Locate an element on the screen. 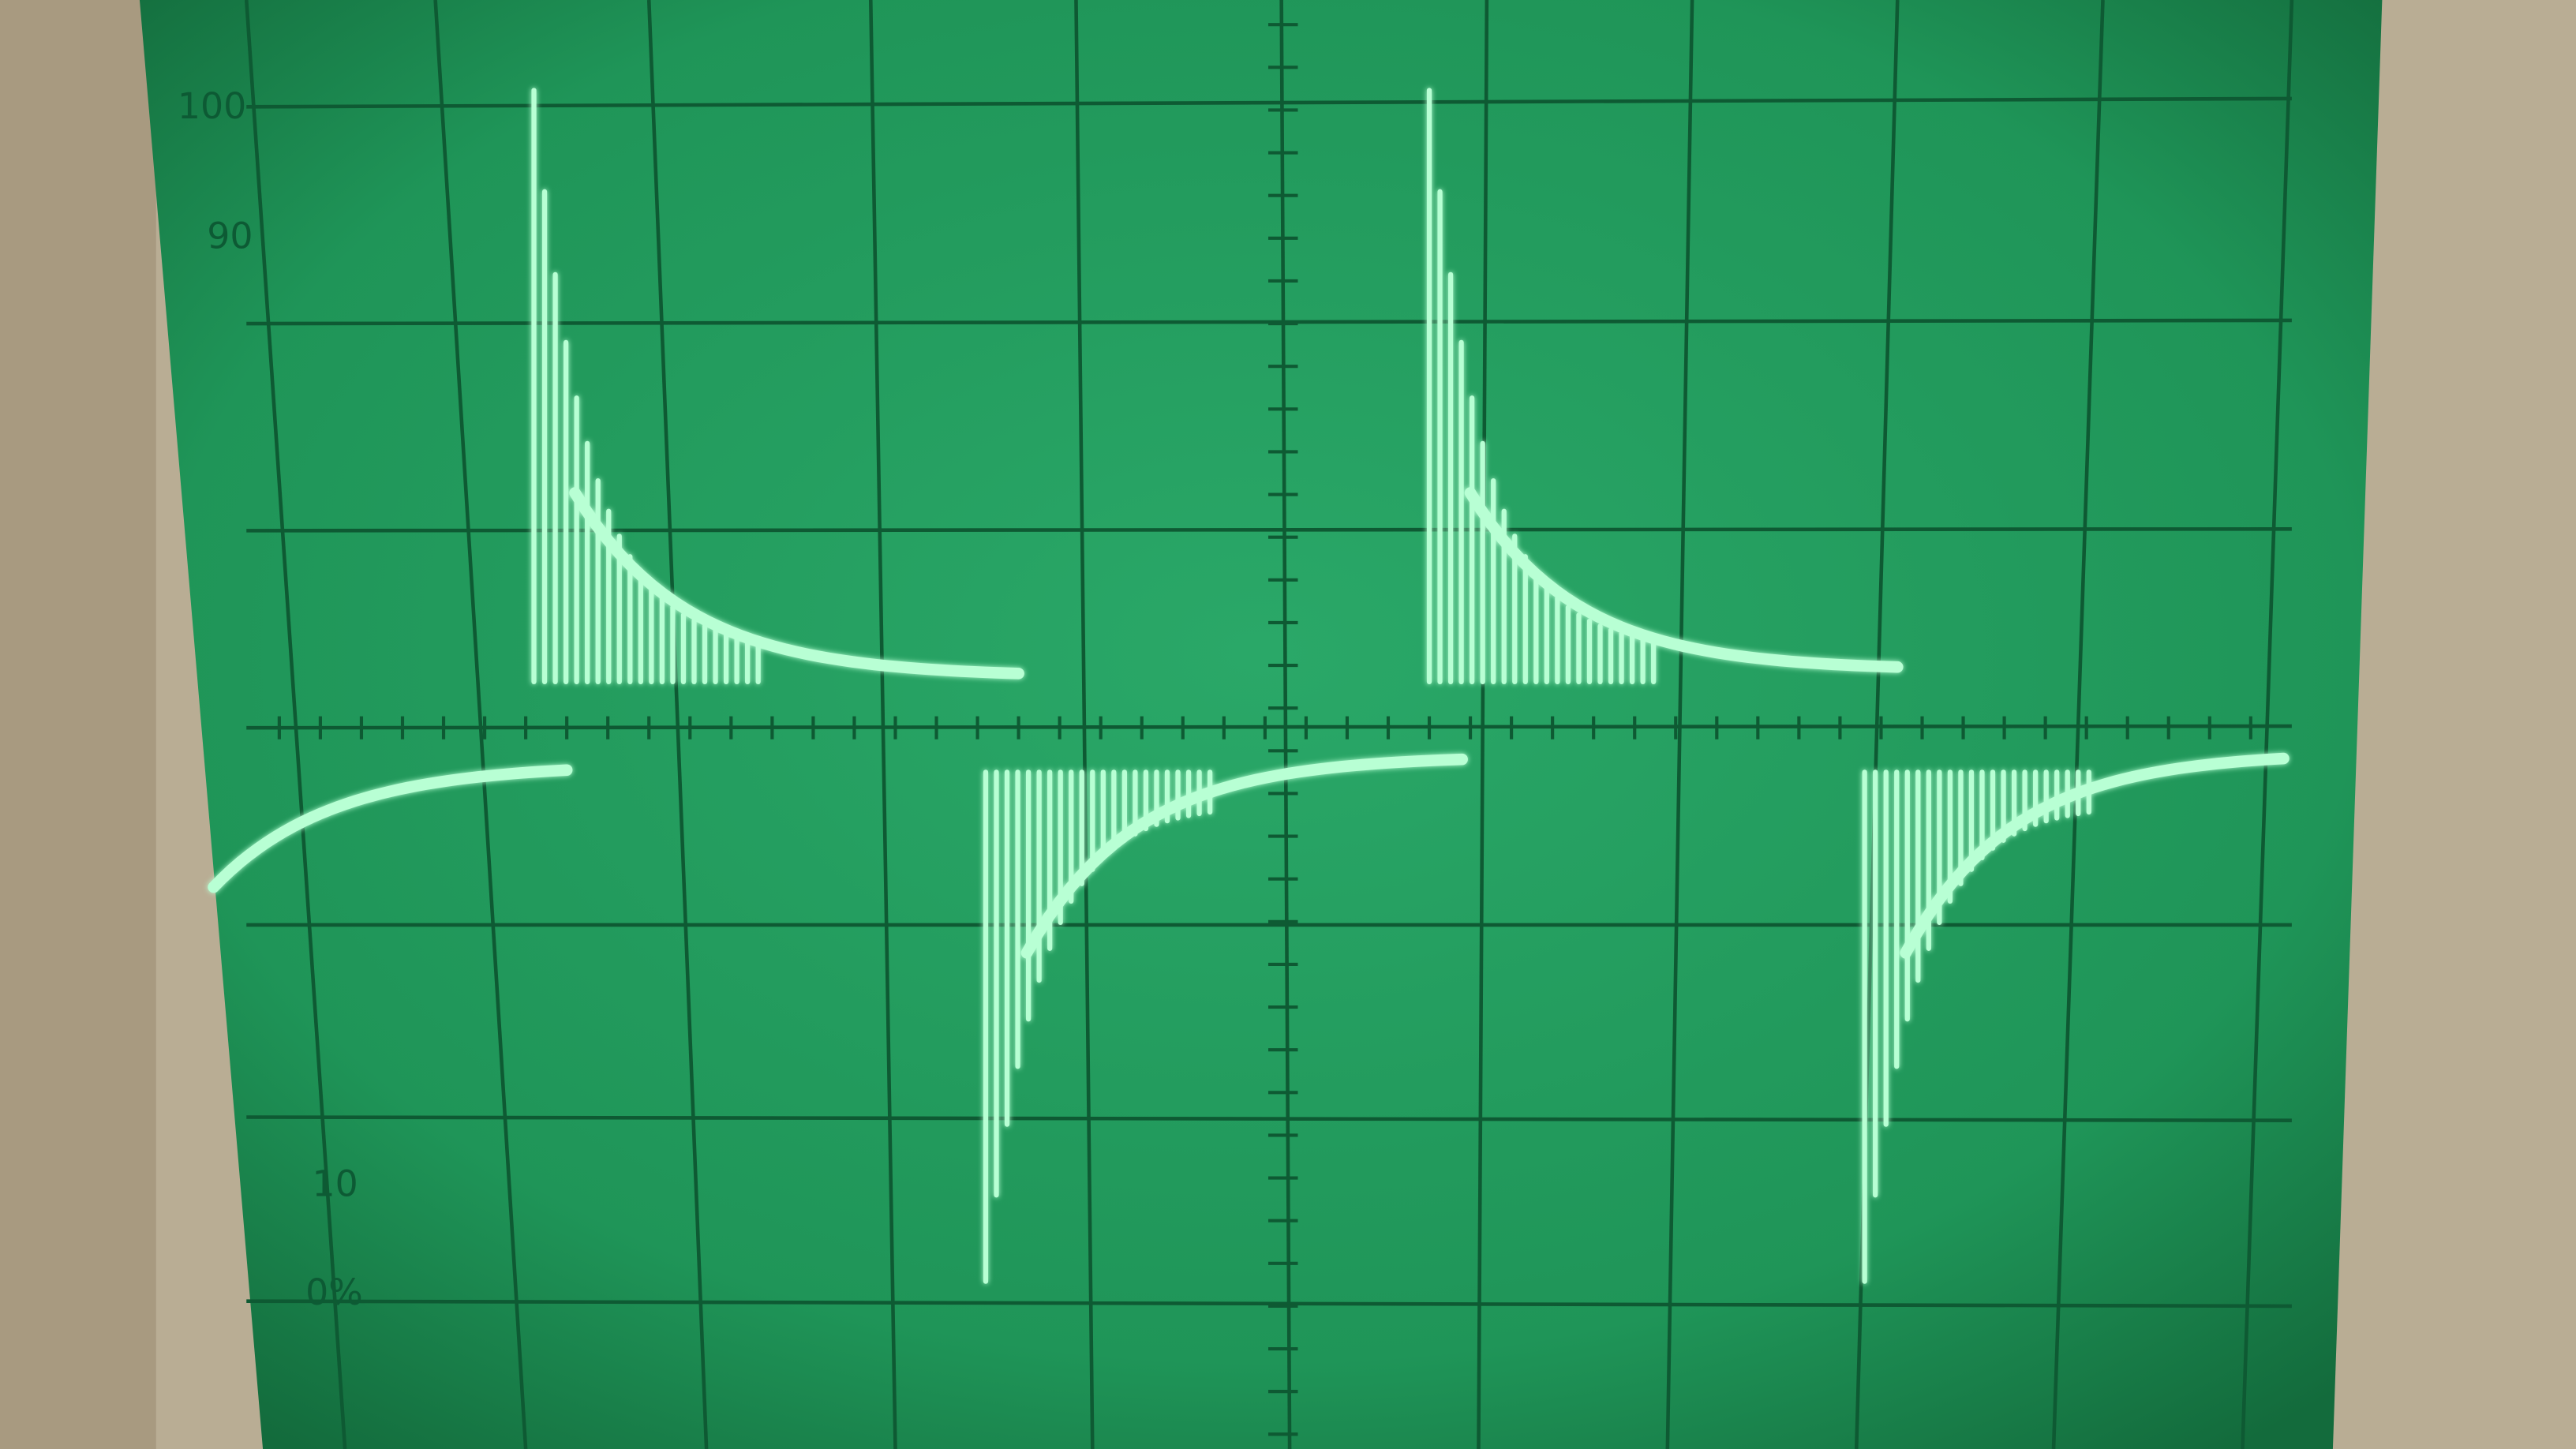 The width and height of the screenshot is (2576, 1449). graticule-label: 10 is located at coordinates (335, 1183).